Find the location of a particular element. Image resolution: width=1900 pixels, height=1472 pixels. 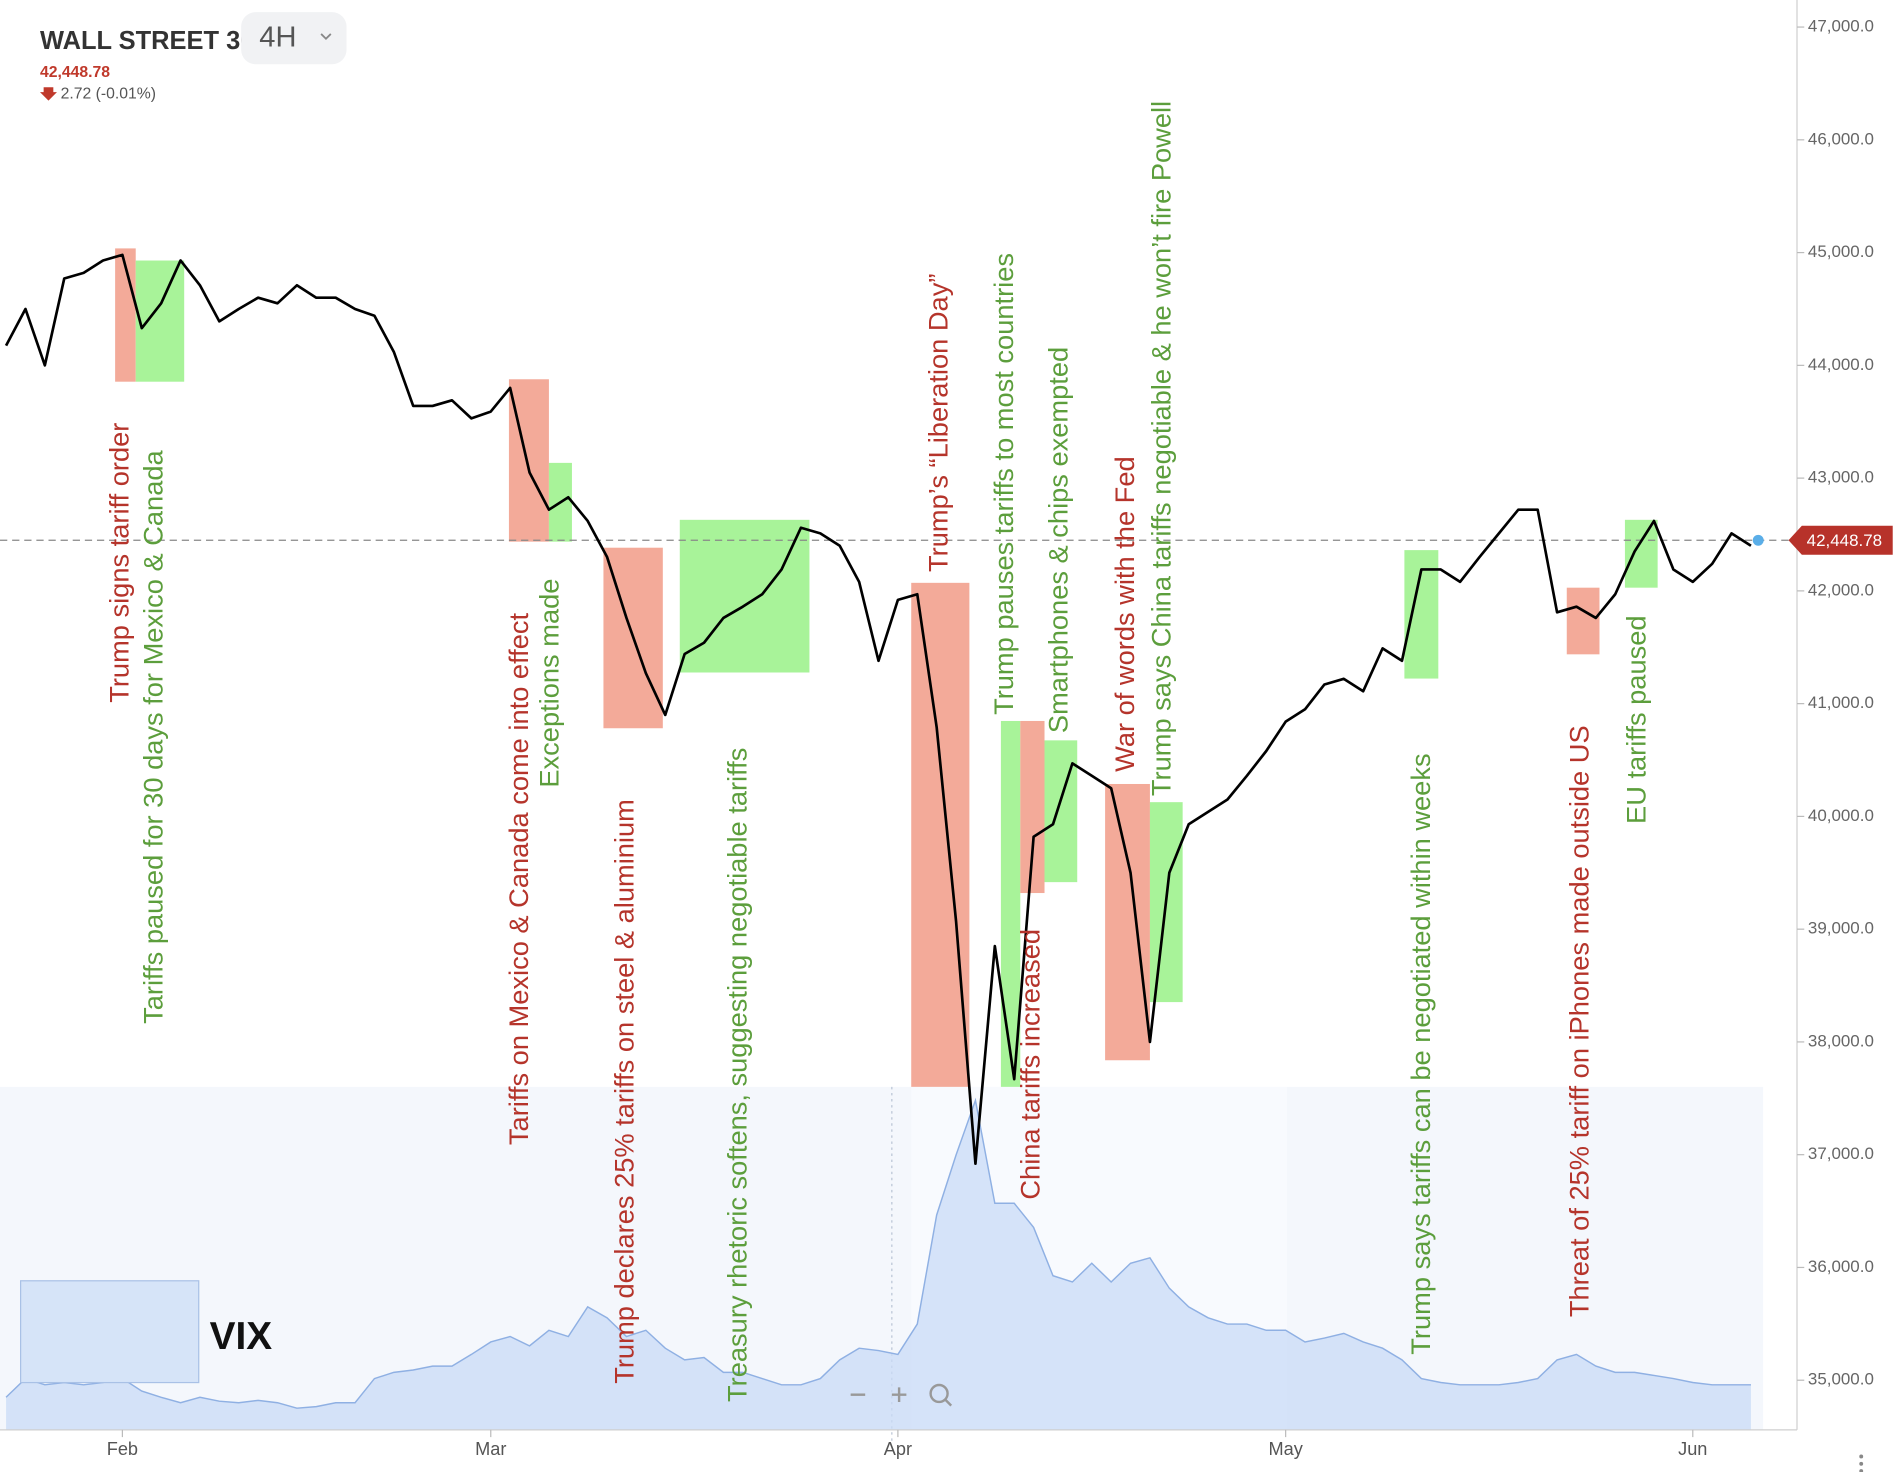

y-tick-label: 41,000.0 is located at coordinates (1841, 702).